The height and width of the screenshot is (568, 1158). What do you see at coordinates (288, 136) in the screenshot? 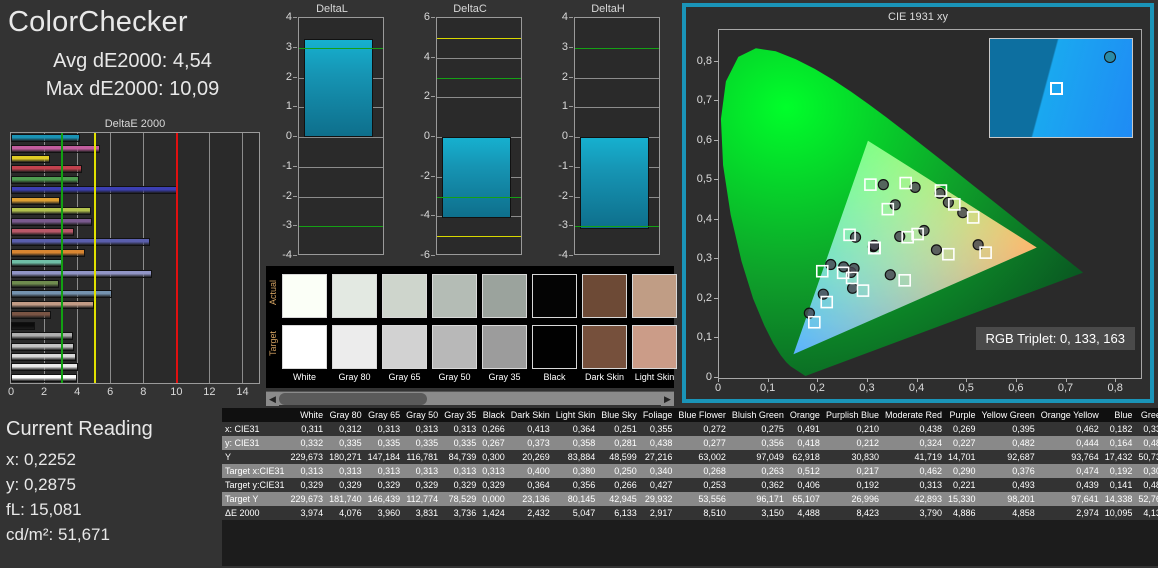
I see `y-axis-tick: 0` at bounding box center [288, 136].